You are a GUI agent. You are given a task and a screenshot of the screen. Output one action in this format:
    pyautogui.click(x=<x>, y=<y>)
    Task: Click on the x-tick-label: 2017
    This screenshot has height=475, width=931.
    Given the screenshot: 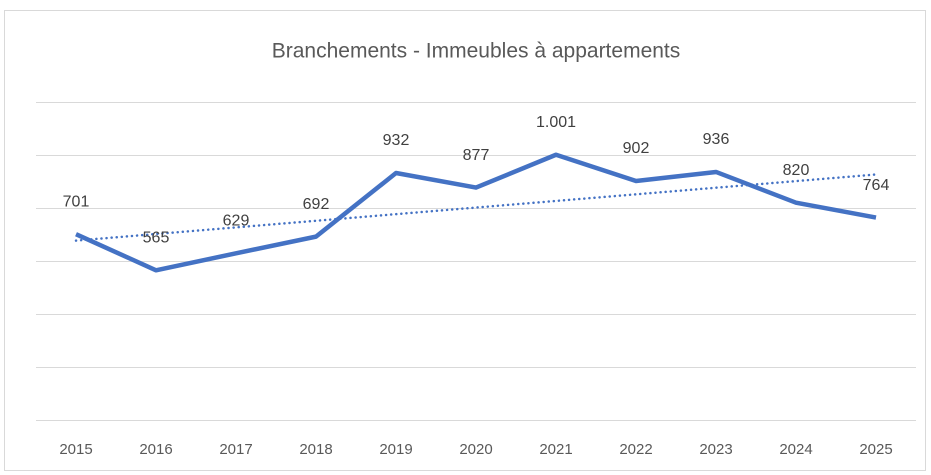 What is the action you would take?
    pyautogui.click(x=235, y=449)
    